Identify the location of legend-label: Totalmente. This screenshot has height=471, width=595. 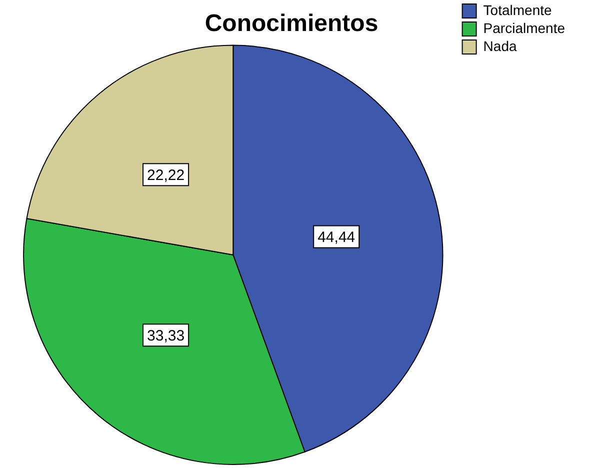
(517, 10).